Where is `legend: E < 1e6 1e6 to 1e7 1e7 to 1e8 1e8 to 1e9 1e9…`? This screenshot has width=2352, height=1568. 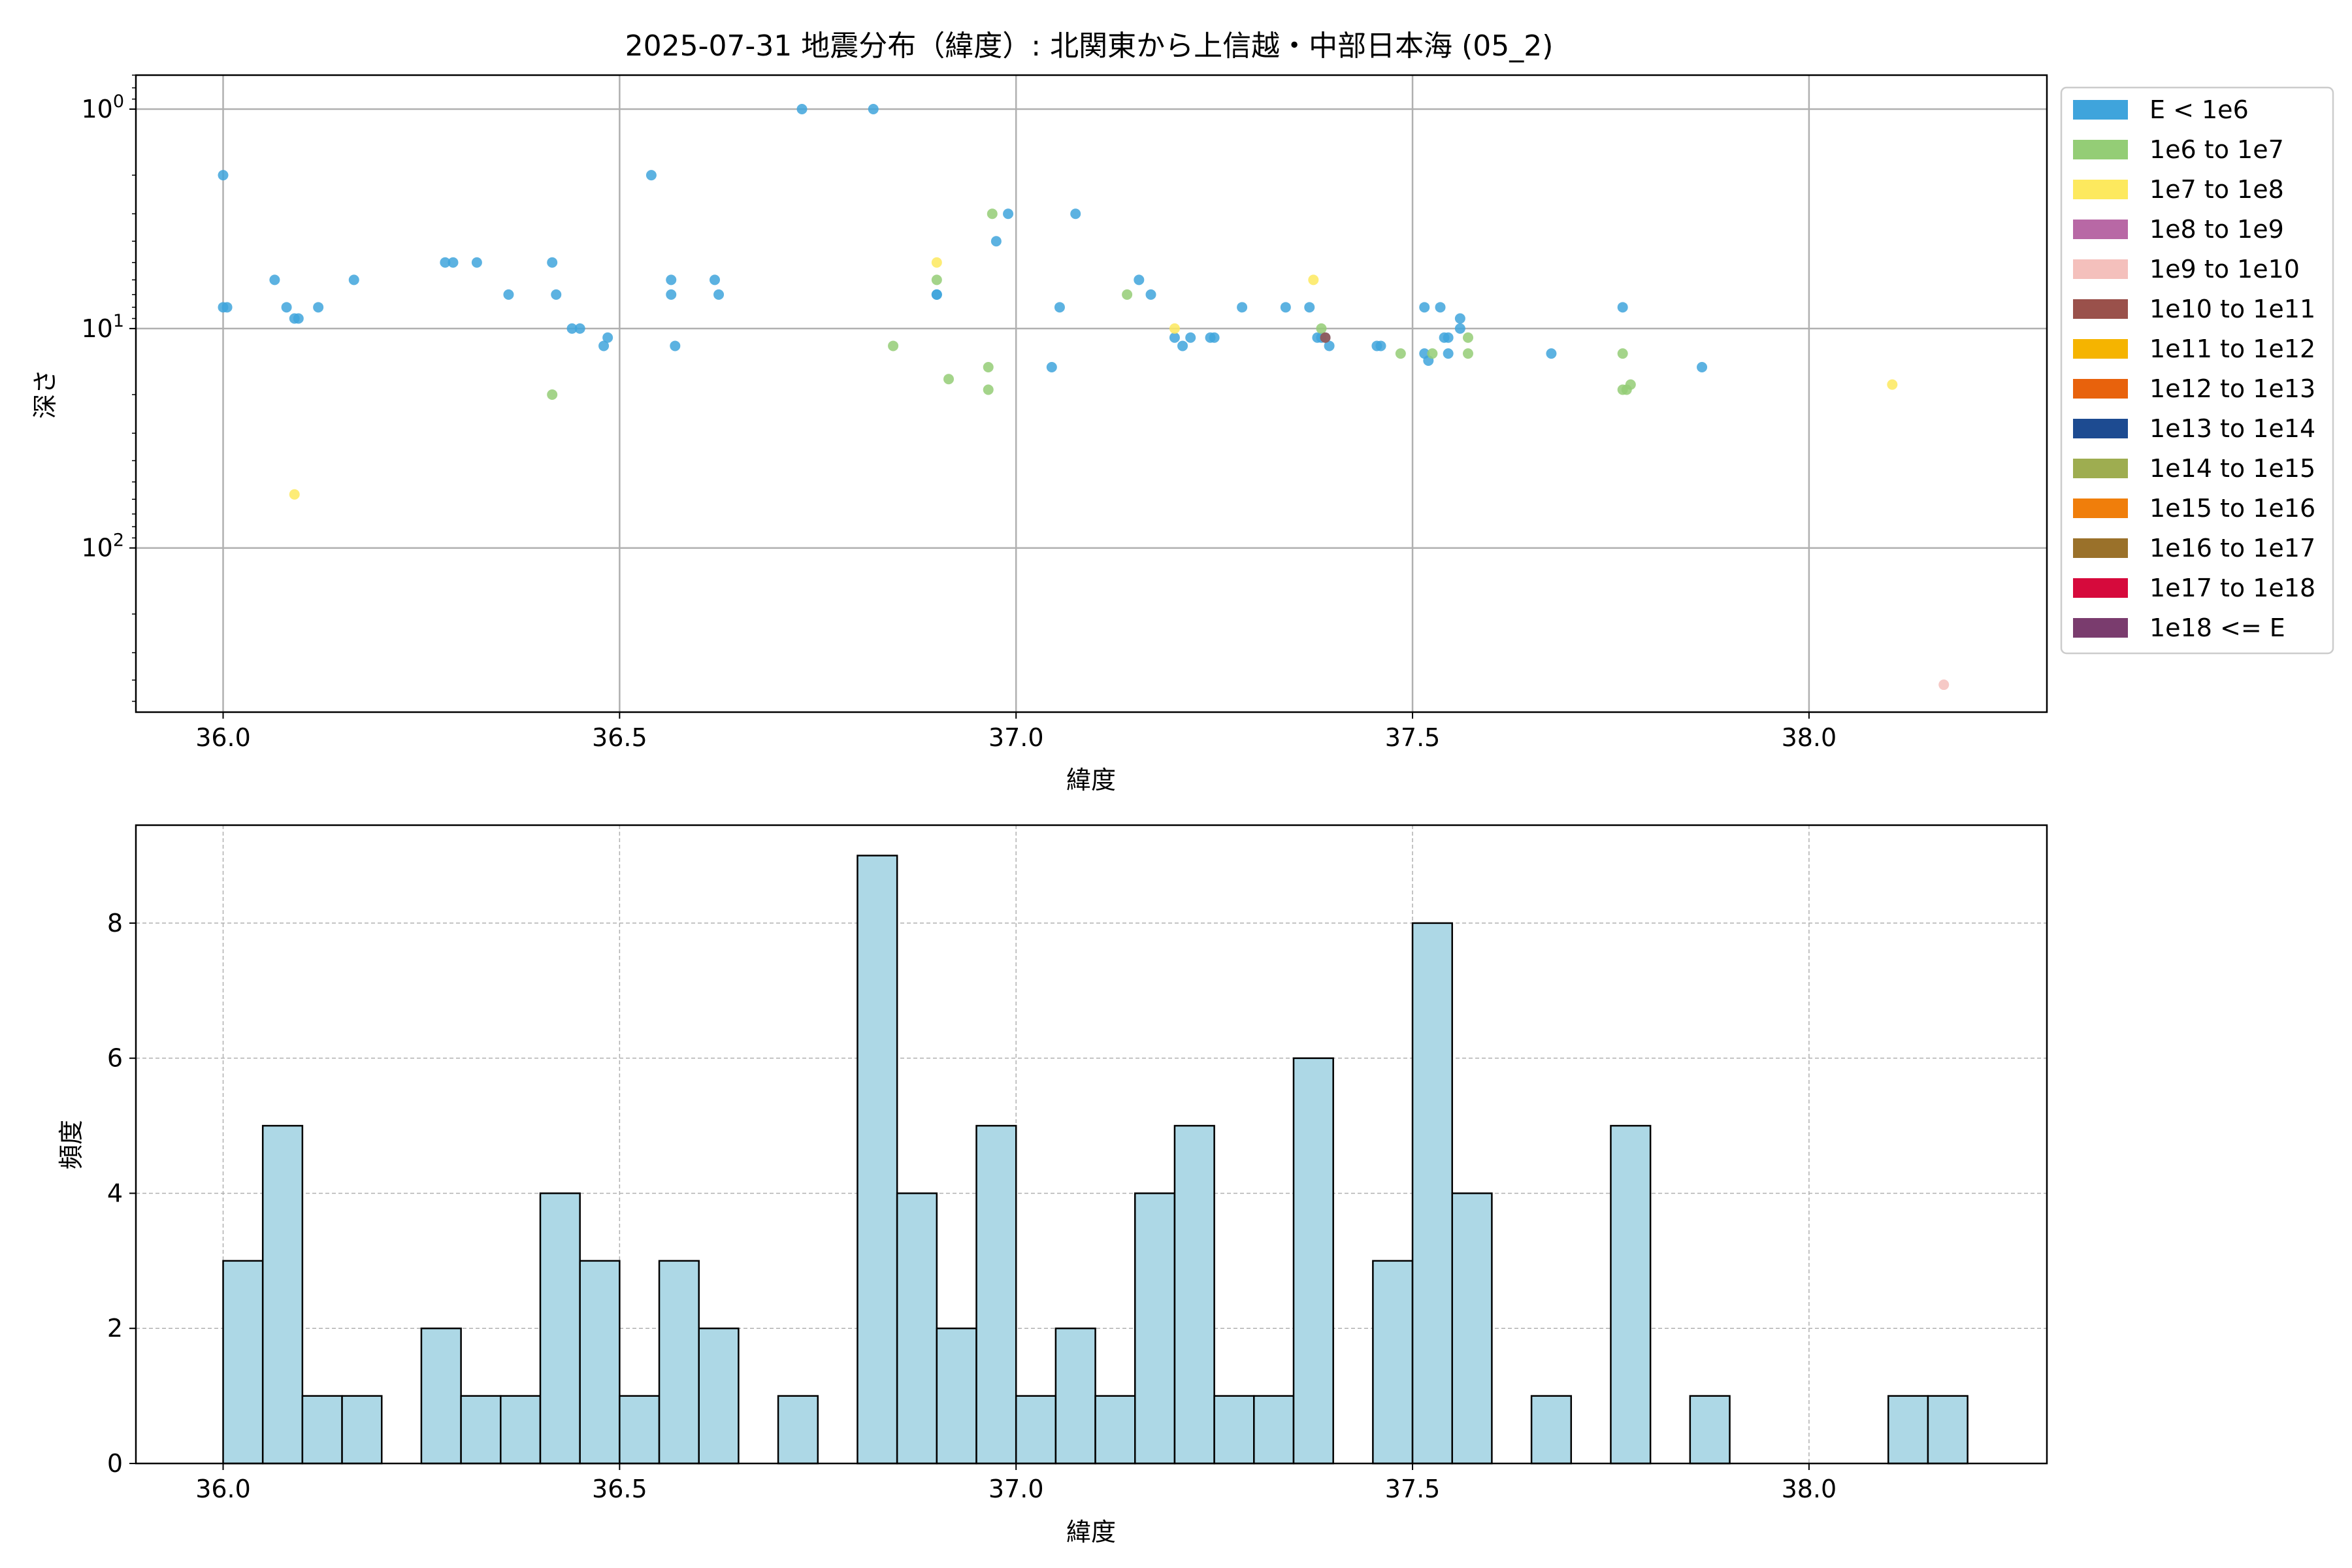
legend: E < 1e6 1e6 to 1e7 1e7 to 1e8 1e8 to 1e9 1e9… is located at coordinates (2197, 370).